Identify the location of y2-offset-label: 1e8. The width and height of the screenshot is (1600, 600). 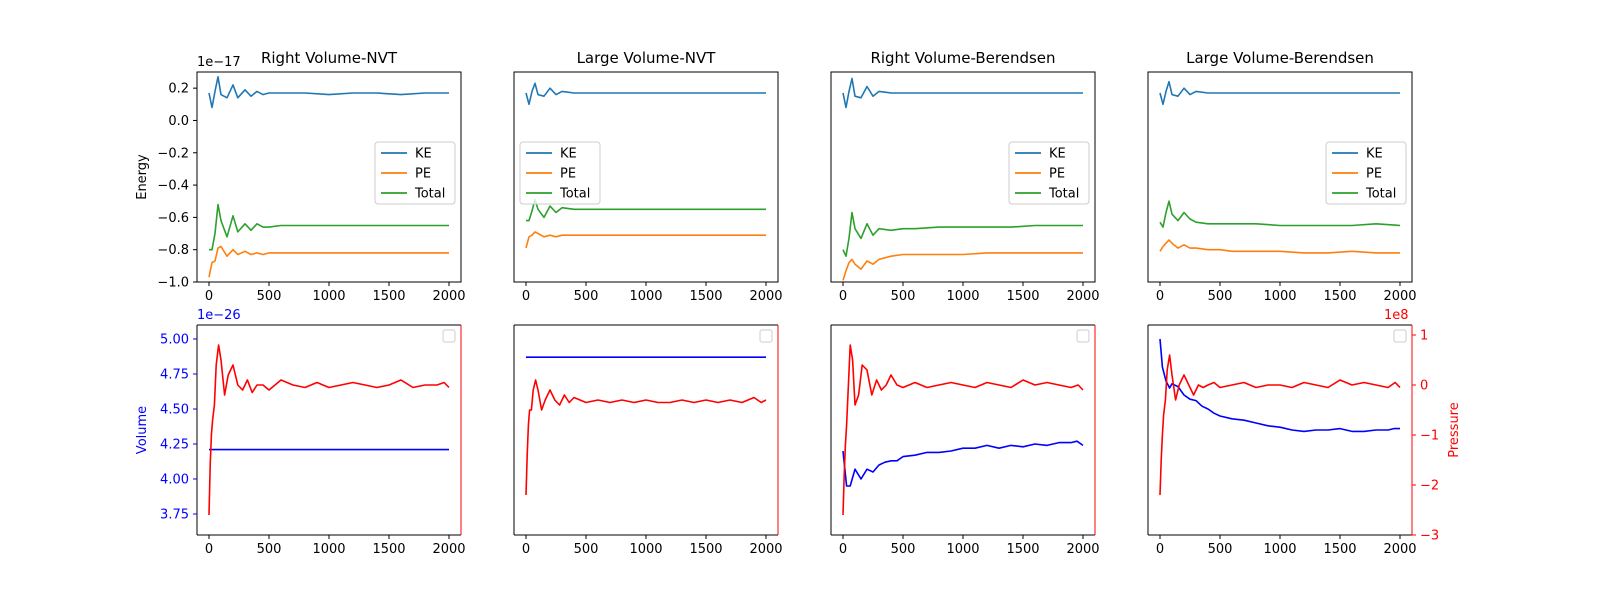
(1396, 315).